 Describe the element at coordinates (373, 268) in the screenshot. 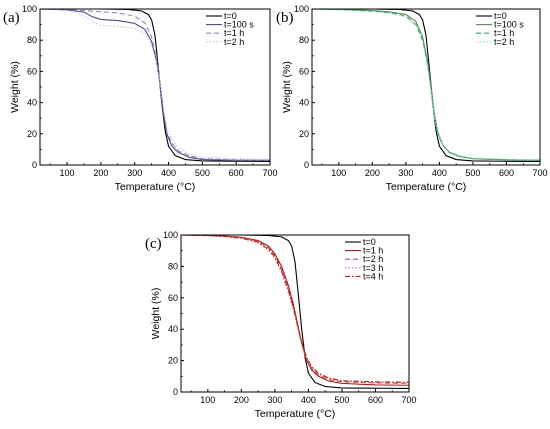

I see `legend-entry-label: t=3 h` at that location.